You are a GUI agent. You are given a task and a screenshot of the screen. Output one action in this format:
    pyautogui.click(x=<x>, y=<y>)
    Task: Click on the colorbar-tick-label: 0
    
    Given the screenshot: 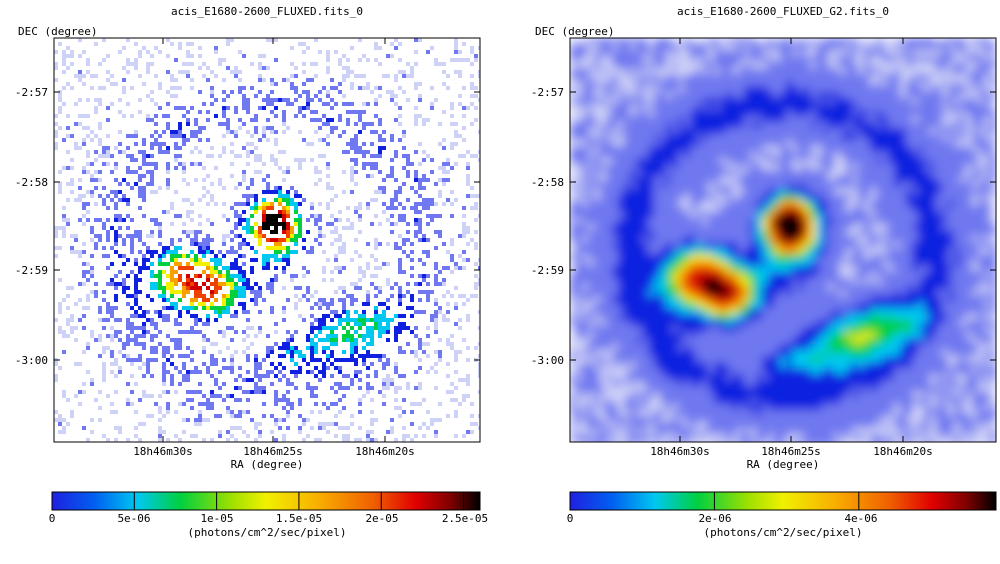 What is the action you would take?
    pyautogui.click(x=52, y=518)
    